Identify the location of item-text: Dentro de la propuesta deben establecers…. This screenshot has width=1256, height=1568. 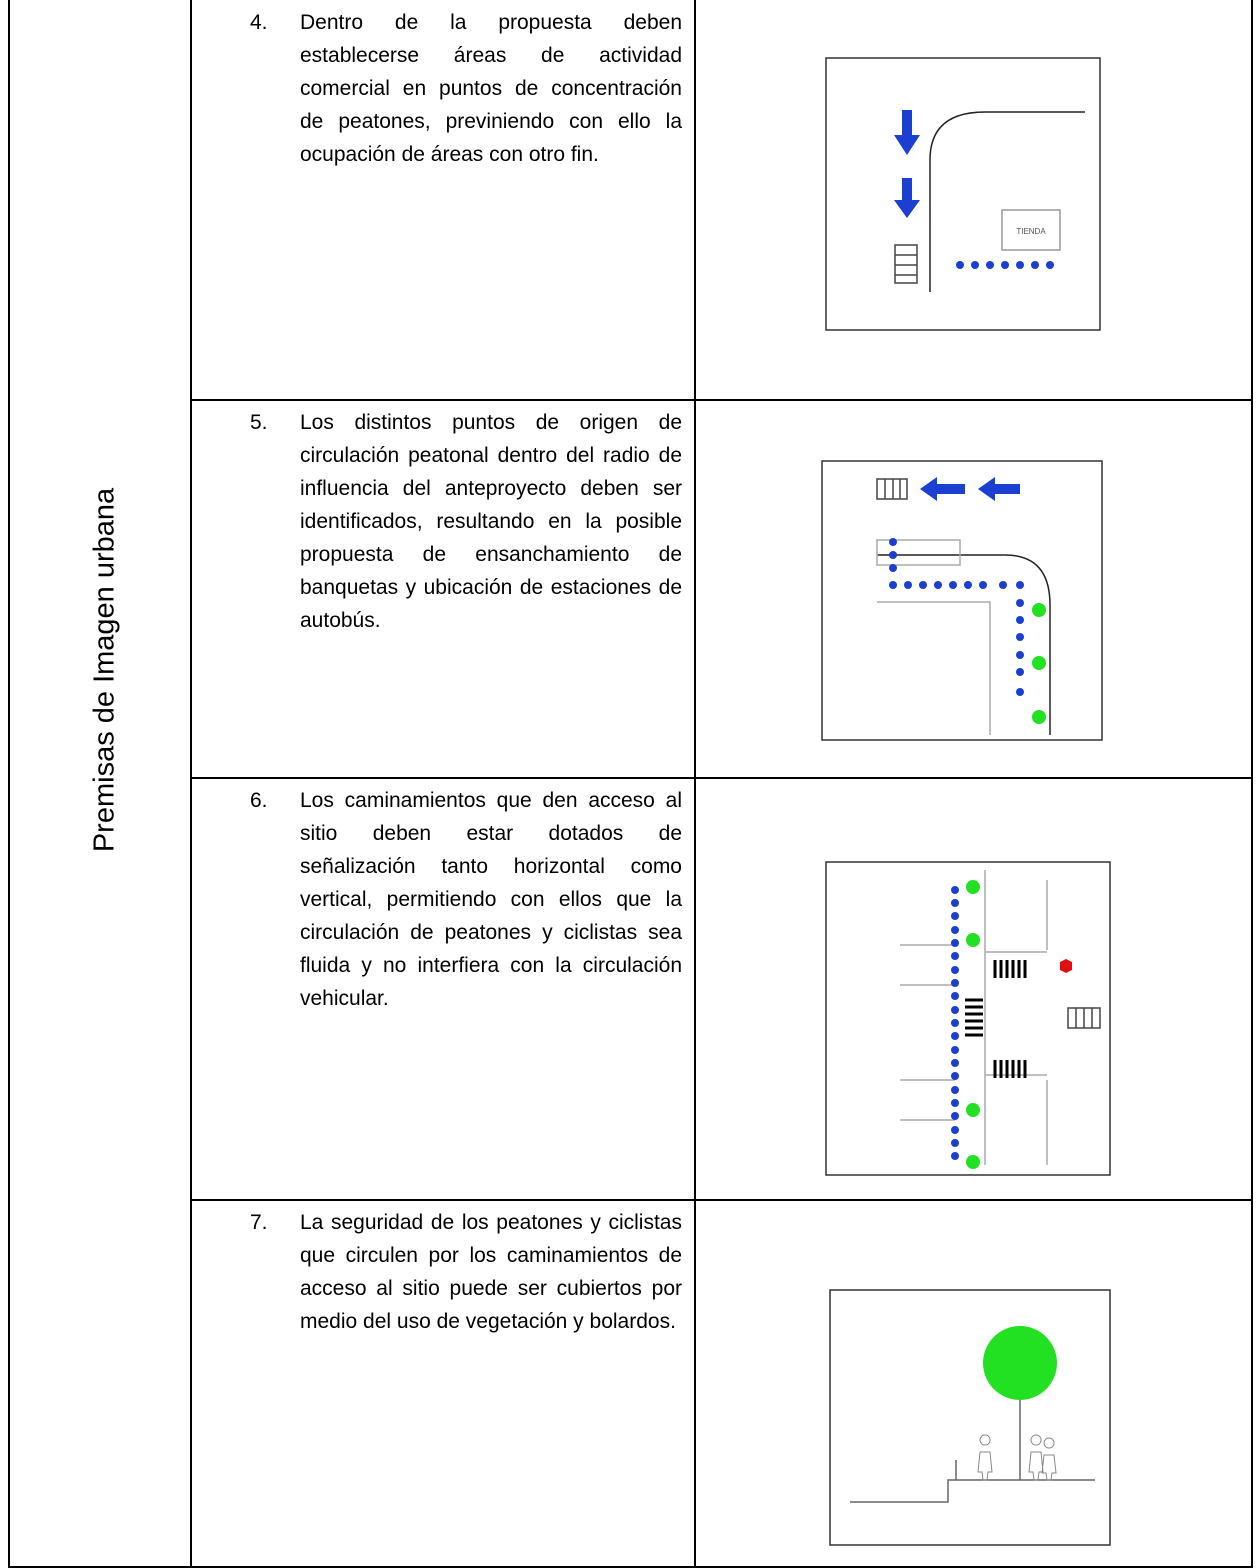
(491, 88).